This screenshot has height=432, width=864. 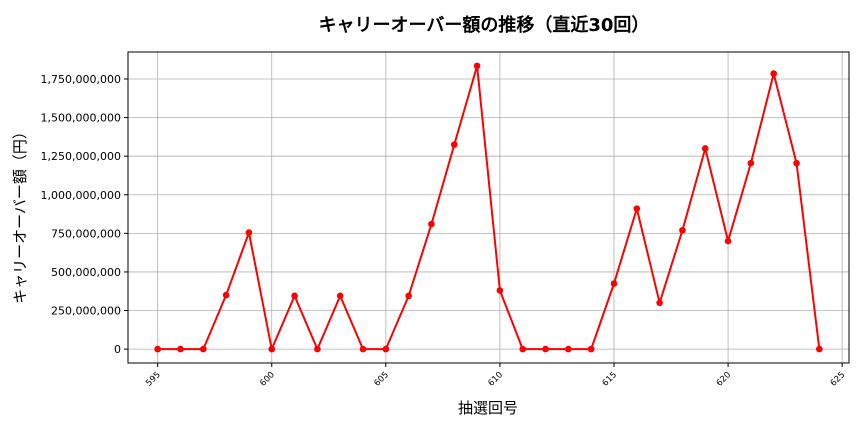 What do you see at coordinates (484, 25) in the screenshot?
I see `chart-title: キャリーオーバー額の推移（直近30回）` at bounding box center [484, 25].